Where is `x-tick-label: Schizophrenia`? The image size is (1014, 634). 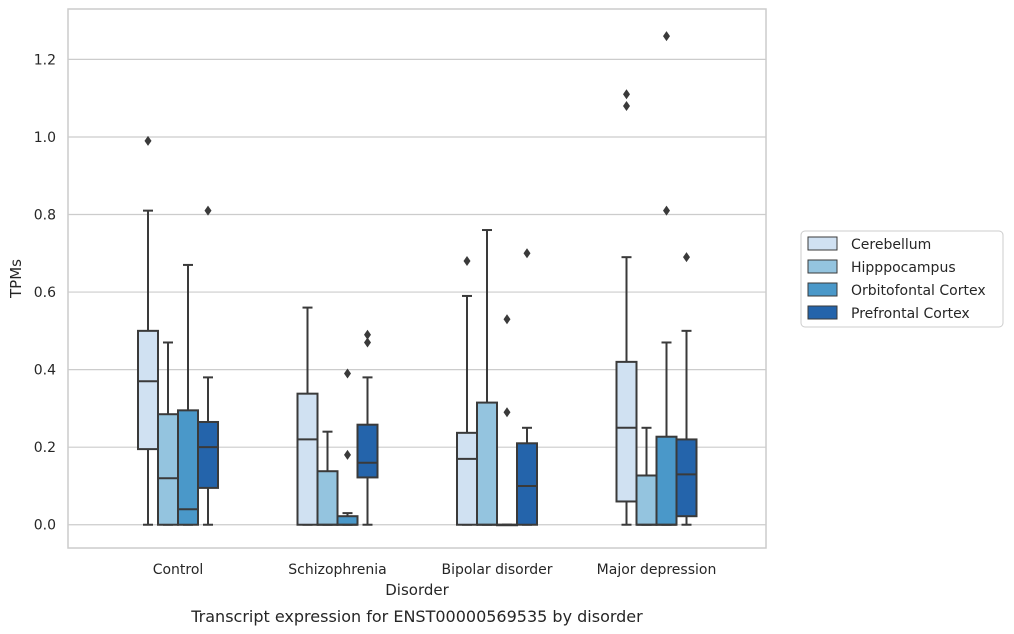
x-tick-label: Schizophrenia is located at coordinates (337, 570).